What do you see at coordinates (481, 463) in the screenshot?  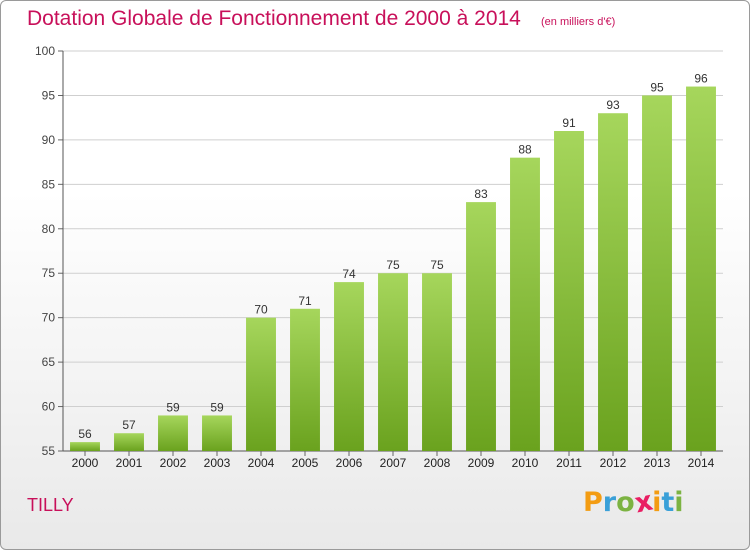 I see `x-tick-label: 2009` at bounding box center [481, 463].